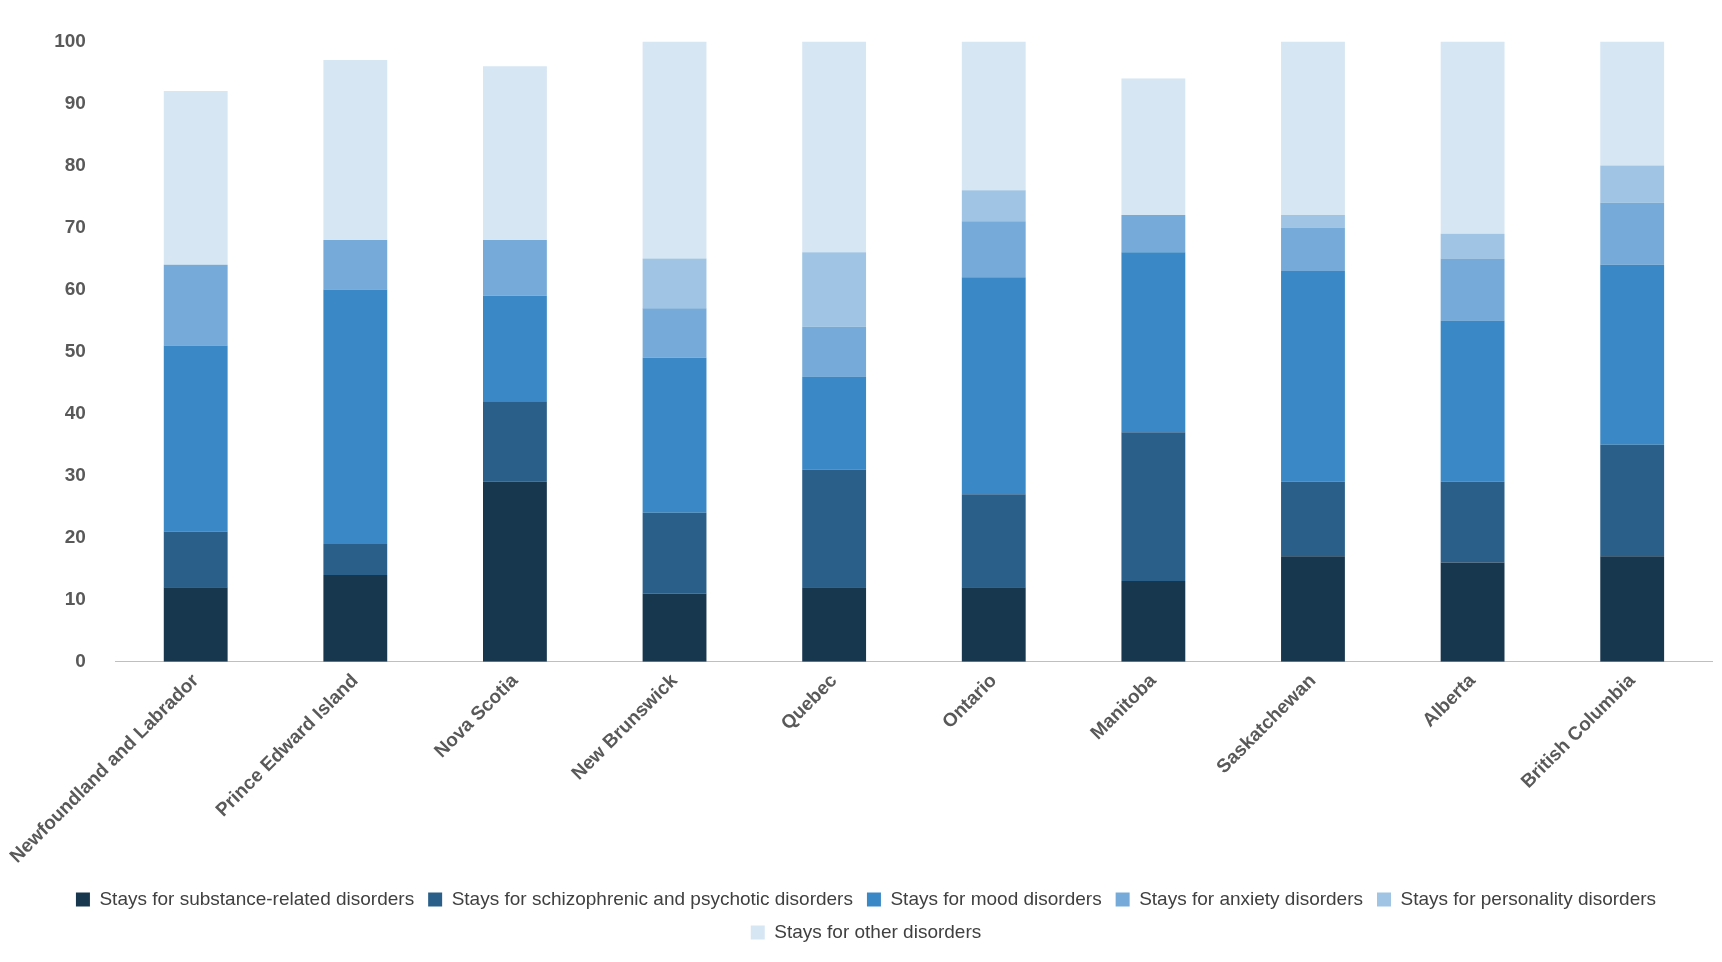  What do you see at coordinates (1528, 898) in the screenshot?
I see `legend-label: Stays for personality disorders` at bounding box center [1528, 898].